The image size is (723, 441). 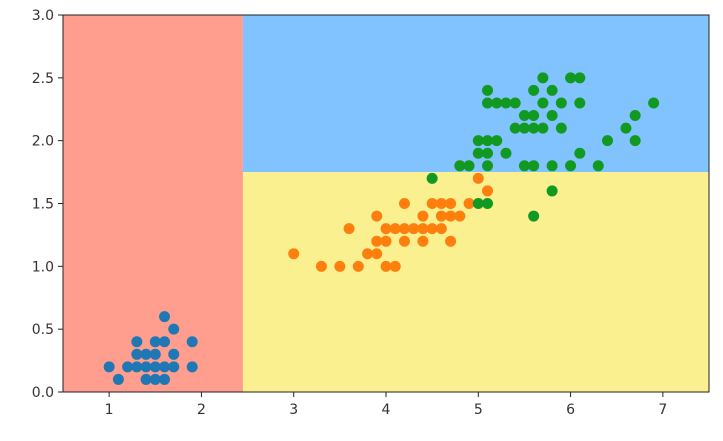 I want to click on x-tick-label: 3, so click(x=293, y=410).